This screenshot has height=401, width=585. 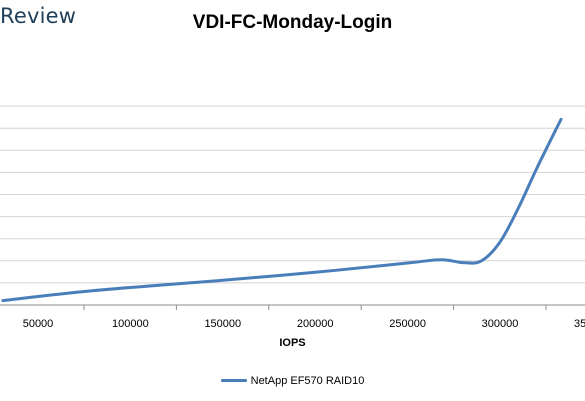 I want to click on x-tick-label: 250000, so click(x=407, y=324).